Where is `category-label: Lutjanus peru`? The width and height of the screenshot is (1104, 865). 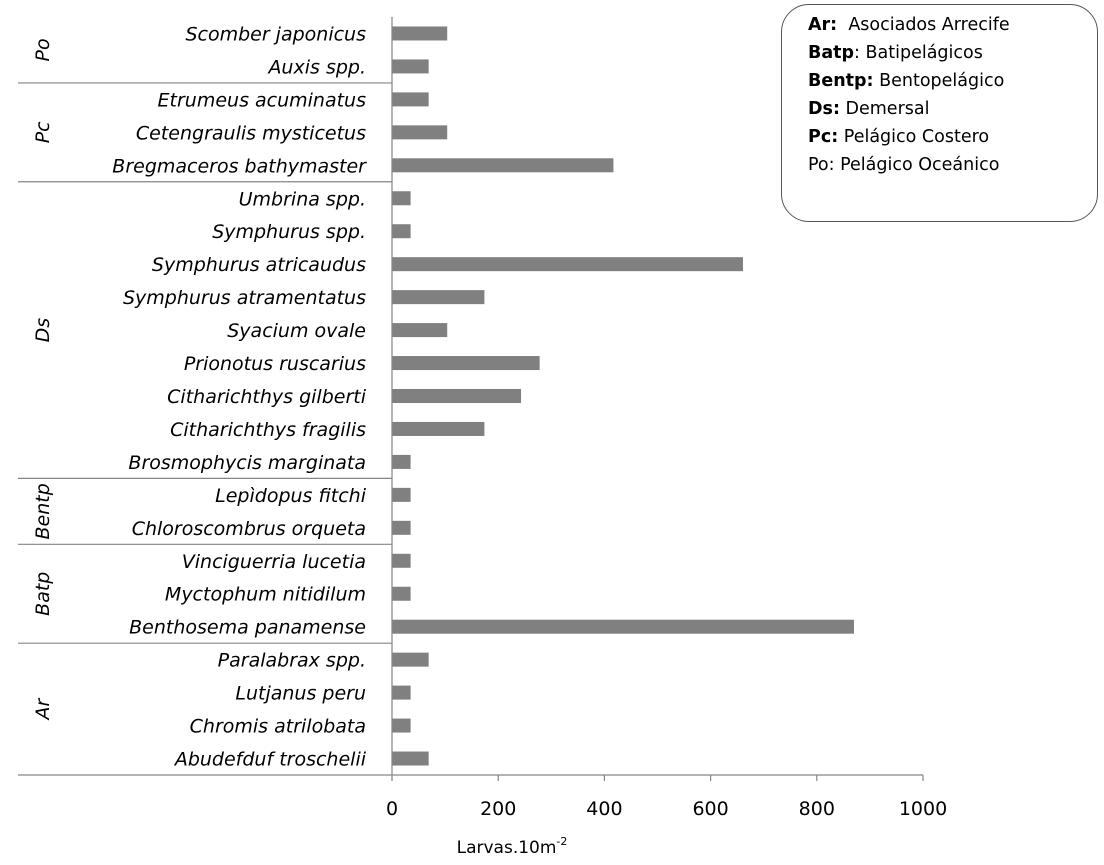
category-label: Lutjanus peru is located at coordinates (300, 694).